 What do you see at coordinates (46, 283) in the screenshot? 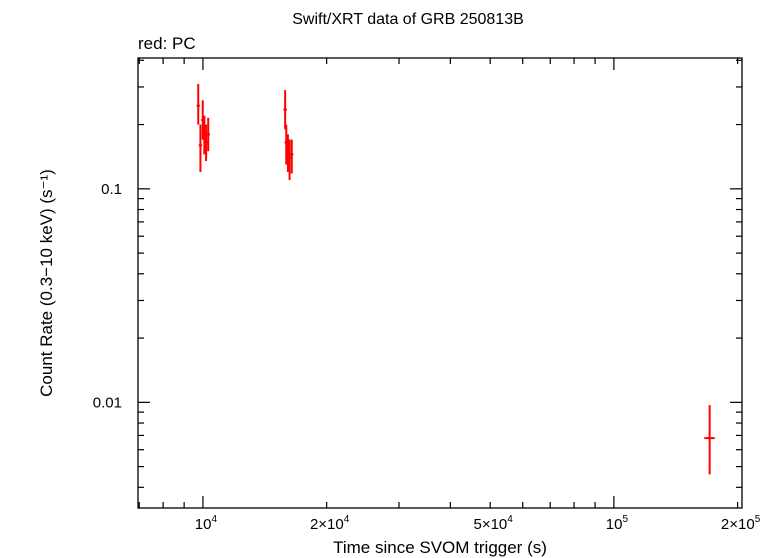
I see `y-axis-label: Count Rate (0.3−10 keV) (s⁻¹)` at bounding box center [46, 283].